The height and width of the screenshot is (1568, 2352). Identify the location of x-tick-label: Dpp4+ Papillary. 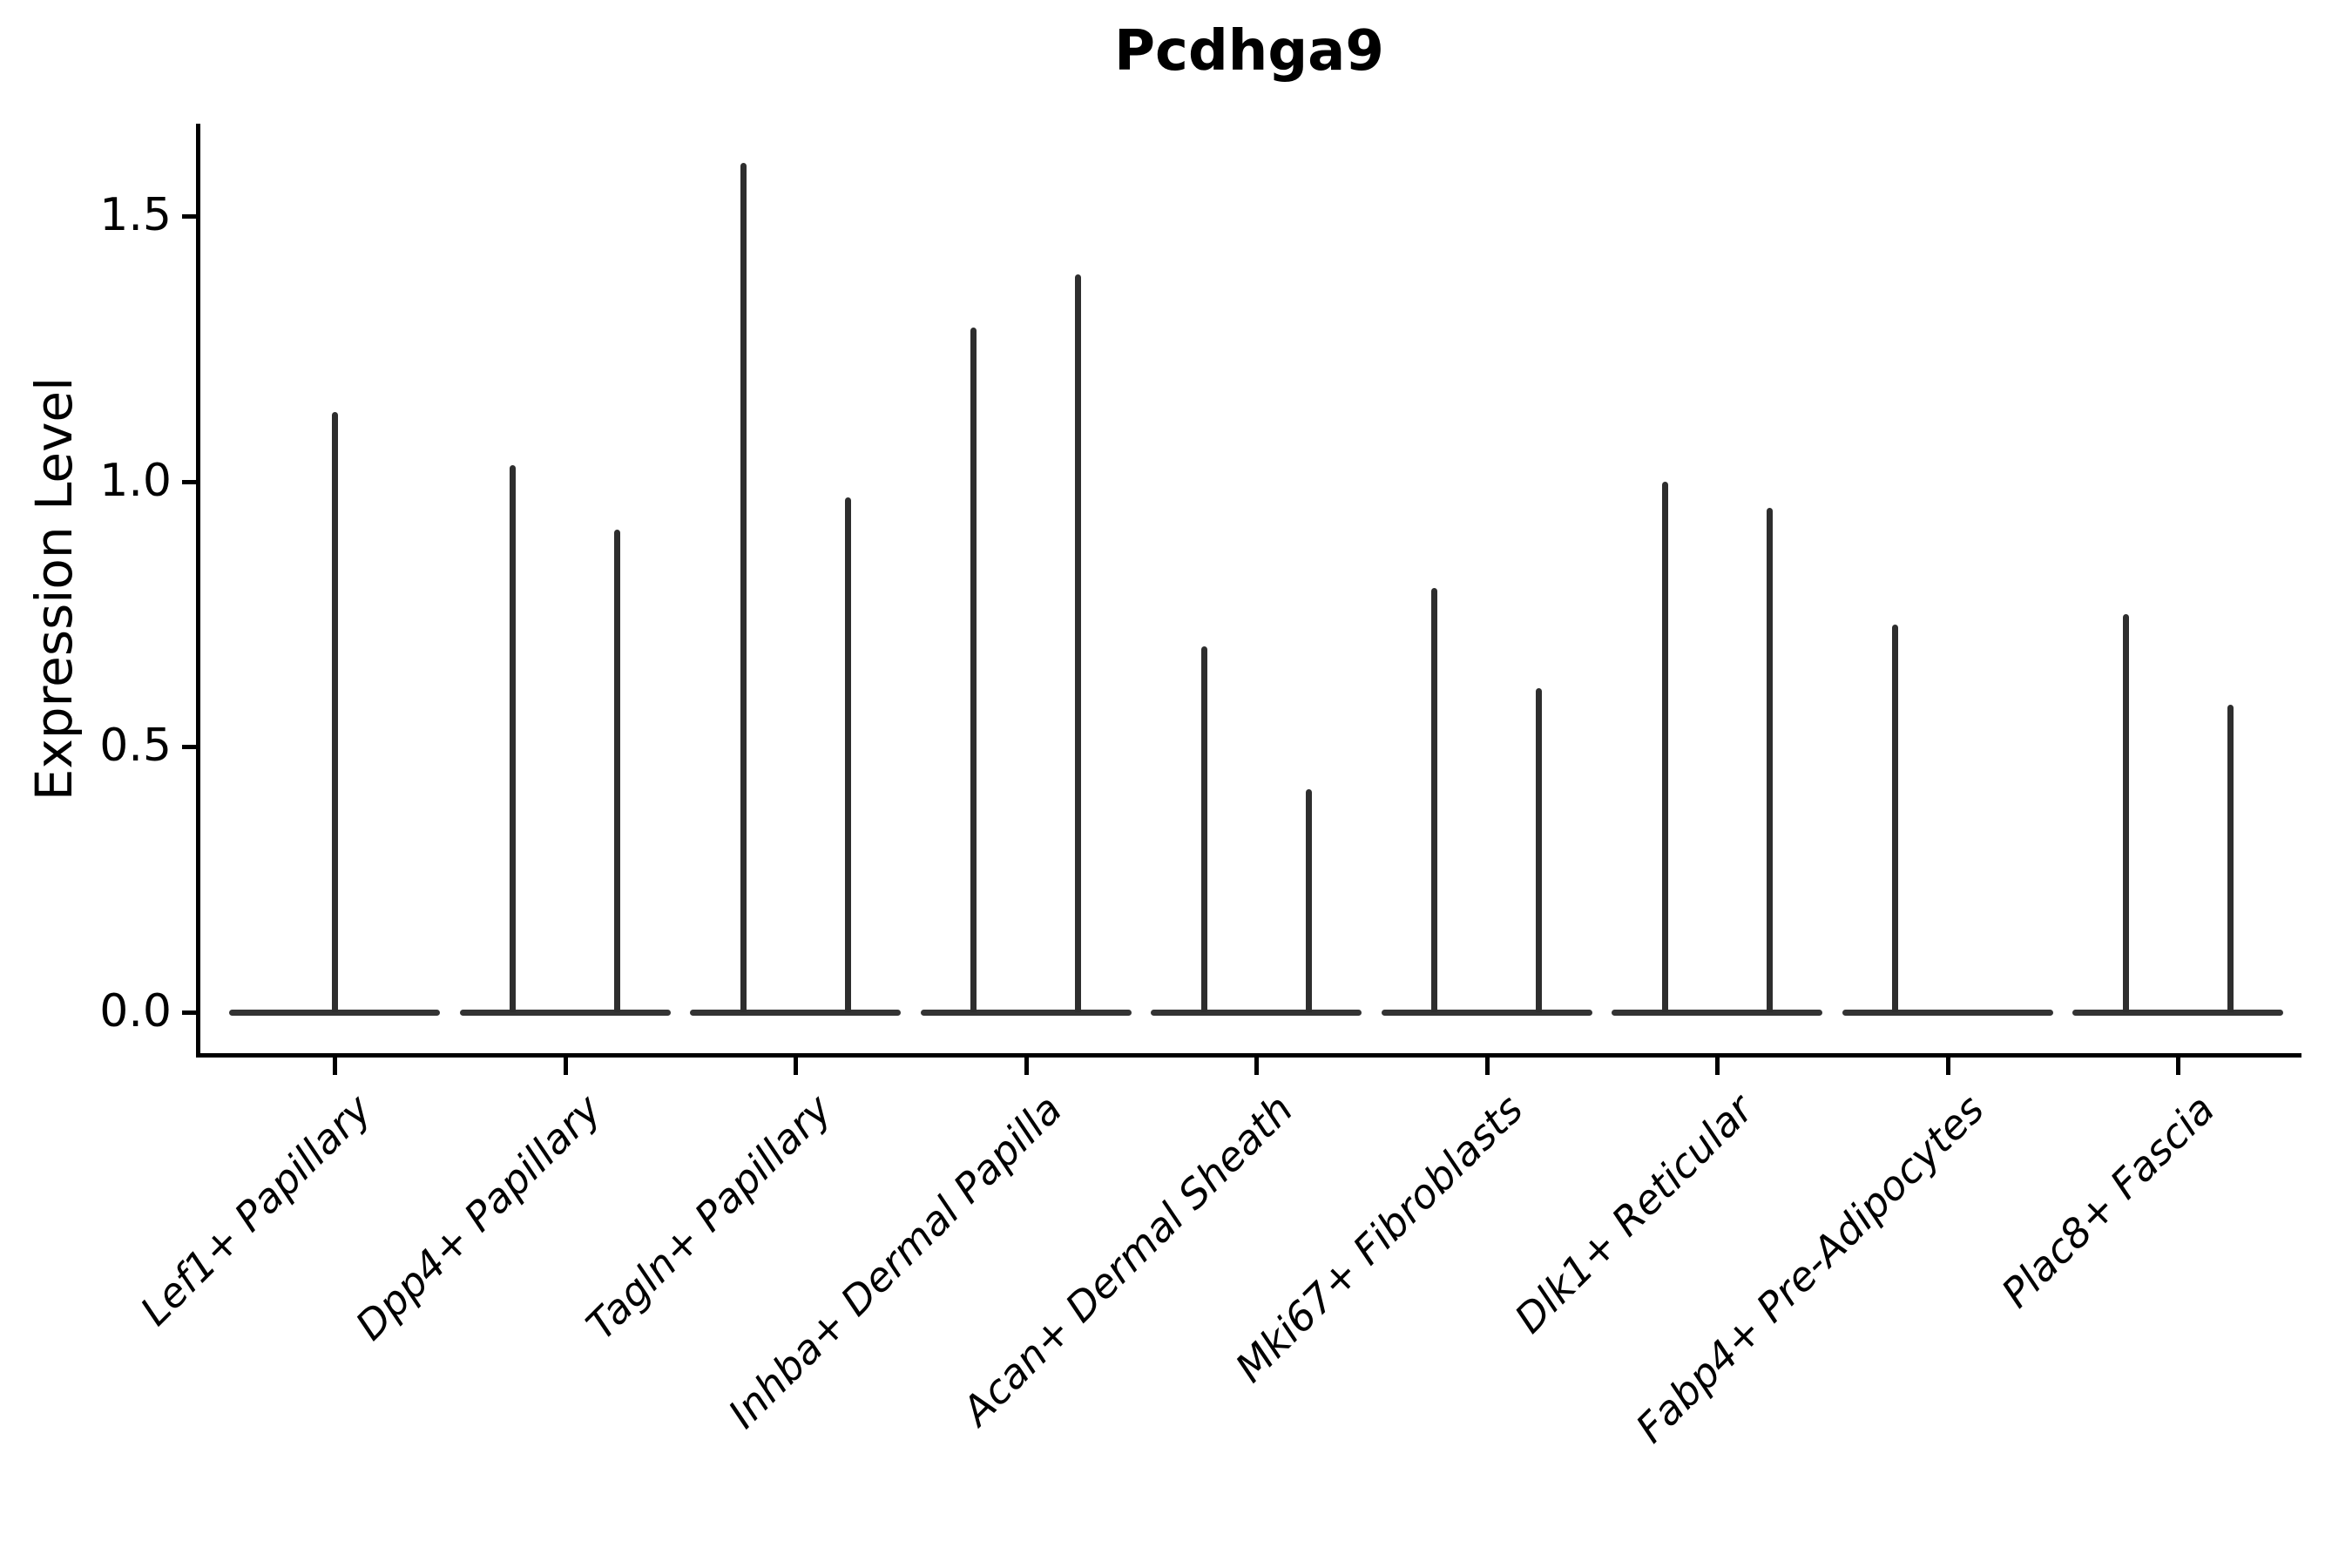
(479, 1217).